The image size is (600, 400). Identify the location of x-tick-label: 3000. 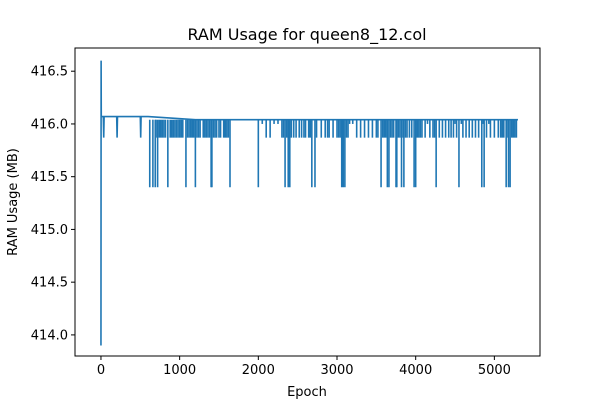
(336, 370).